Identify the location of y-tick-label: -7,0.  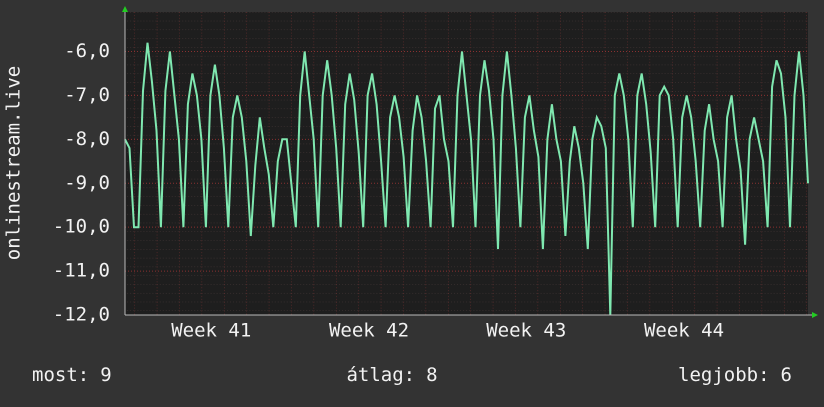
(87, 95).